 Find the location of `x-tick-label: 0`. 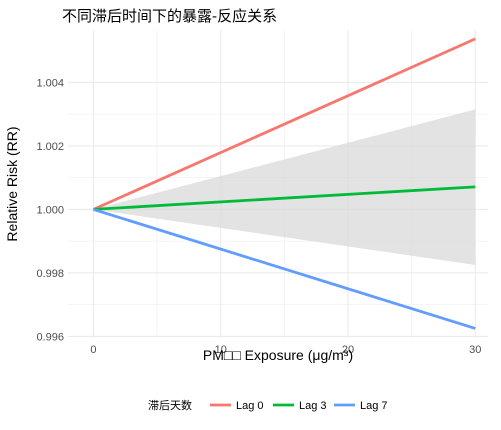

x-tick-label: 0 is located at coordinates (93, 350).